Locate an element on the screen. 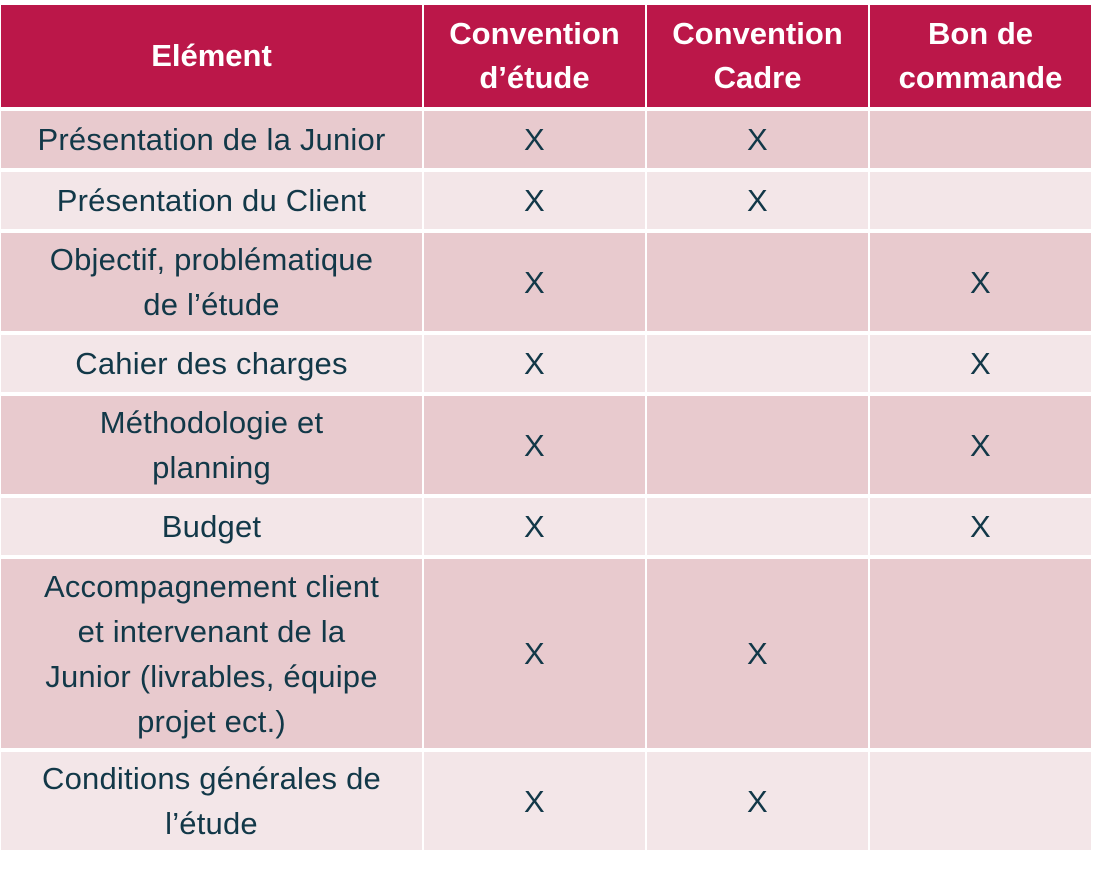  row-7-etude-mark: X is located at coordinates (534, 653).